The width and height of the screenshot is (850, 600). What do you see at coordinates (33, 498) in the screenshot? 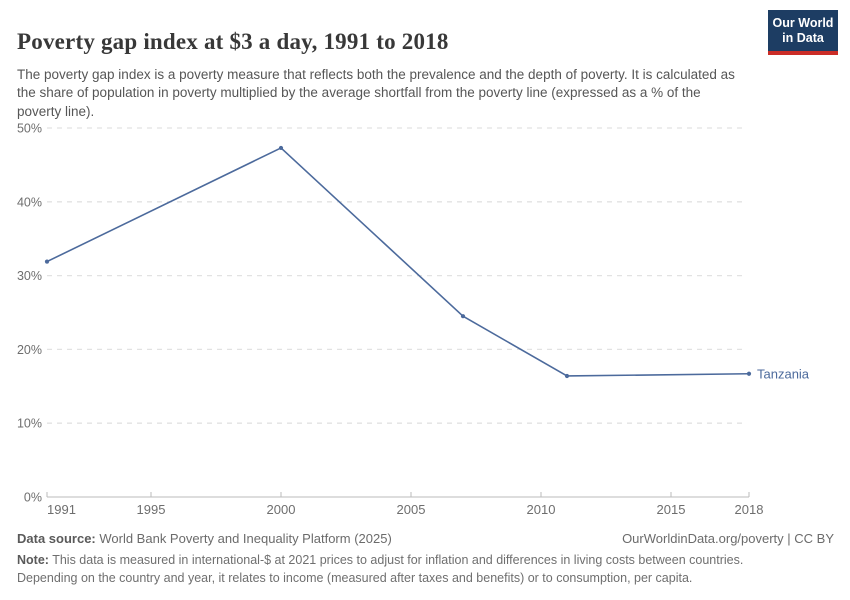
I see `y-tick-label: 0%` at bounding box center [33, 498].